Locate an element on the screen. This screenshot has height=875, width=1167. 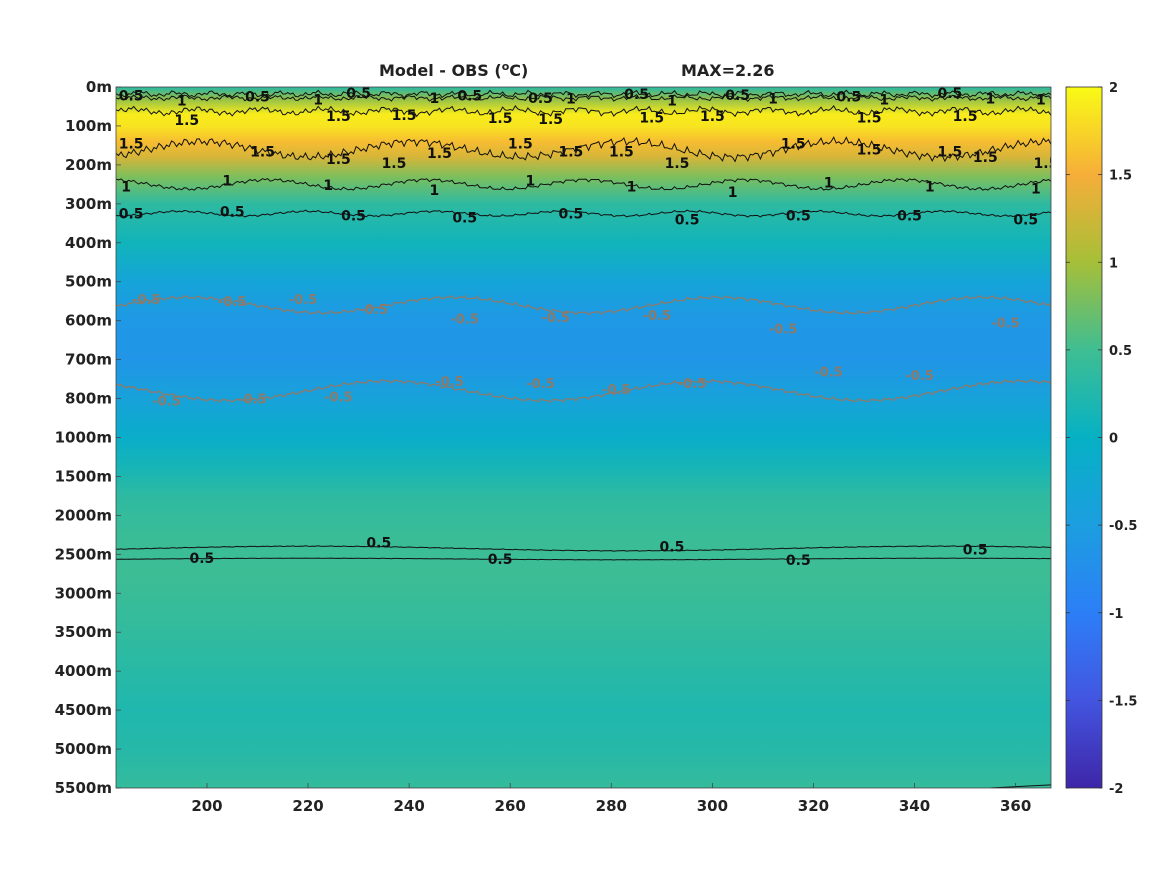
y-tick-label: 4500m is located at coordinates (83, 710).